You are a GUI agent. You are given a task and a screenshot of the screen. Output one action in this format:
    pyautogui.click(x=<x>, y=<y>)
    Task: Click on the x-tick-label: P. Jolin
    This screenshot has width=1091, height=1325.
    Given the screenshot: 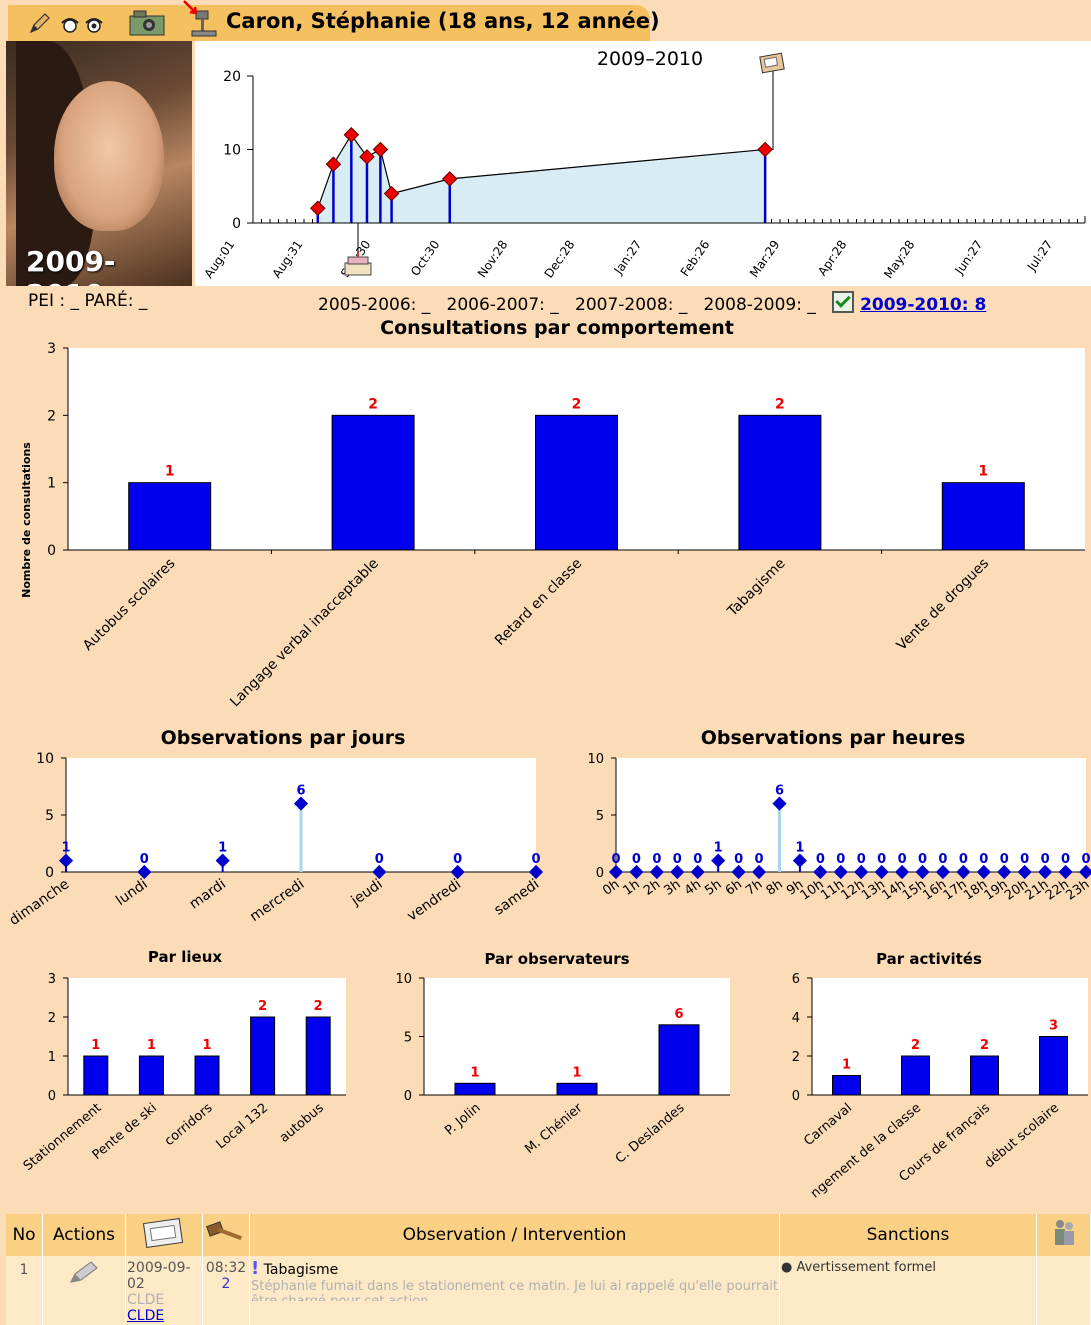 What is the action you would take?
    pyautogui.click(x=462, y=1120)
    